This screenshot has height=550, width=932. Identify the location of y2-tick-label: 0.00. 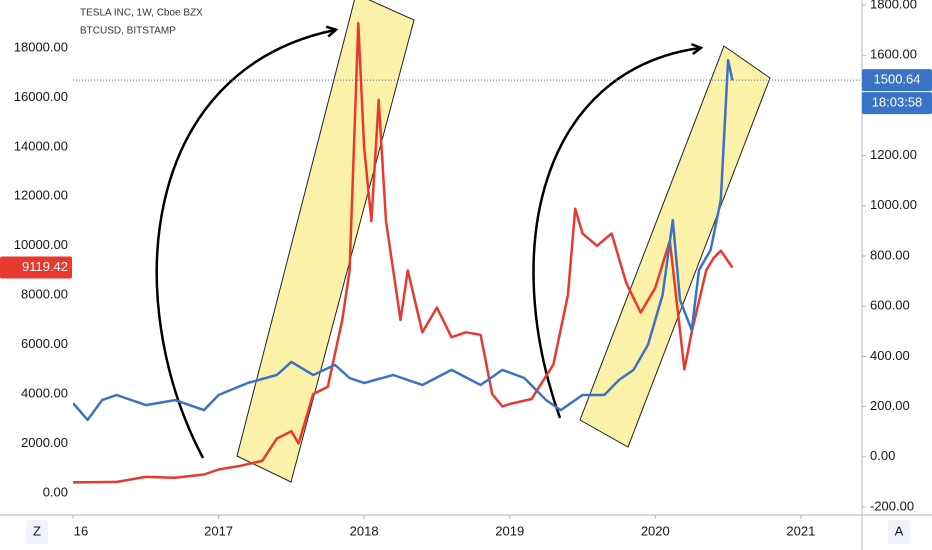
(882, 455).